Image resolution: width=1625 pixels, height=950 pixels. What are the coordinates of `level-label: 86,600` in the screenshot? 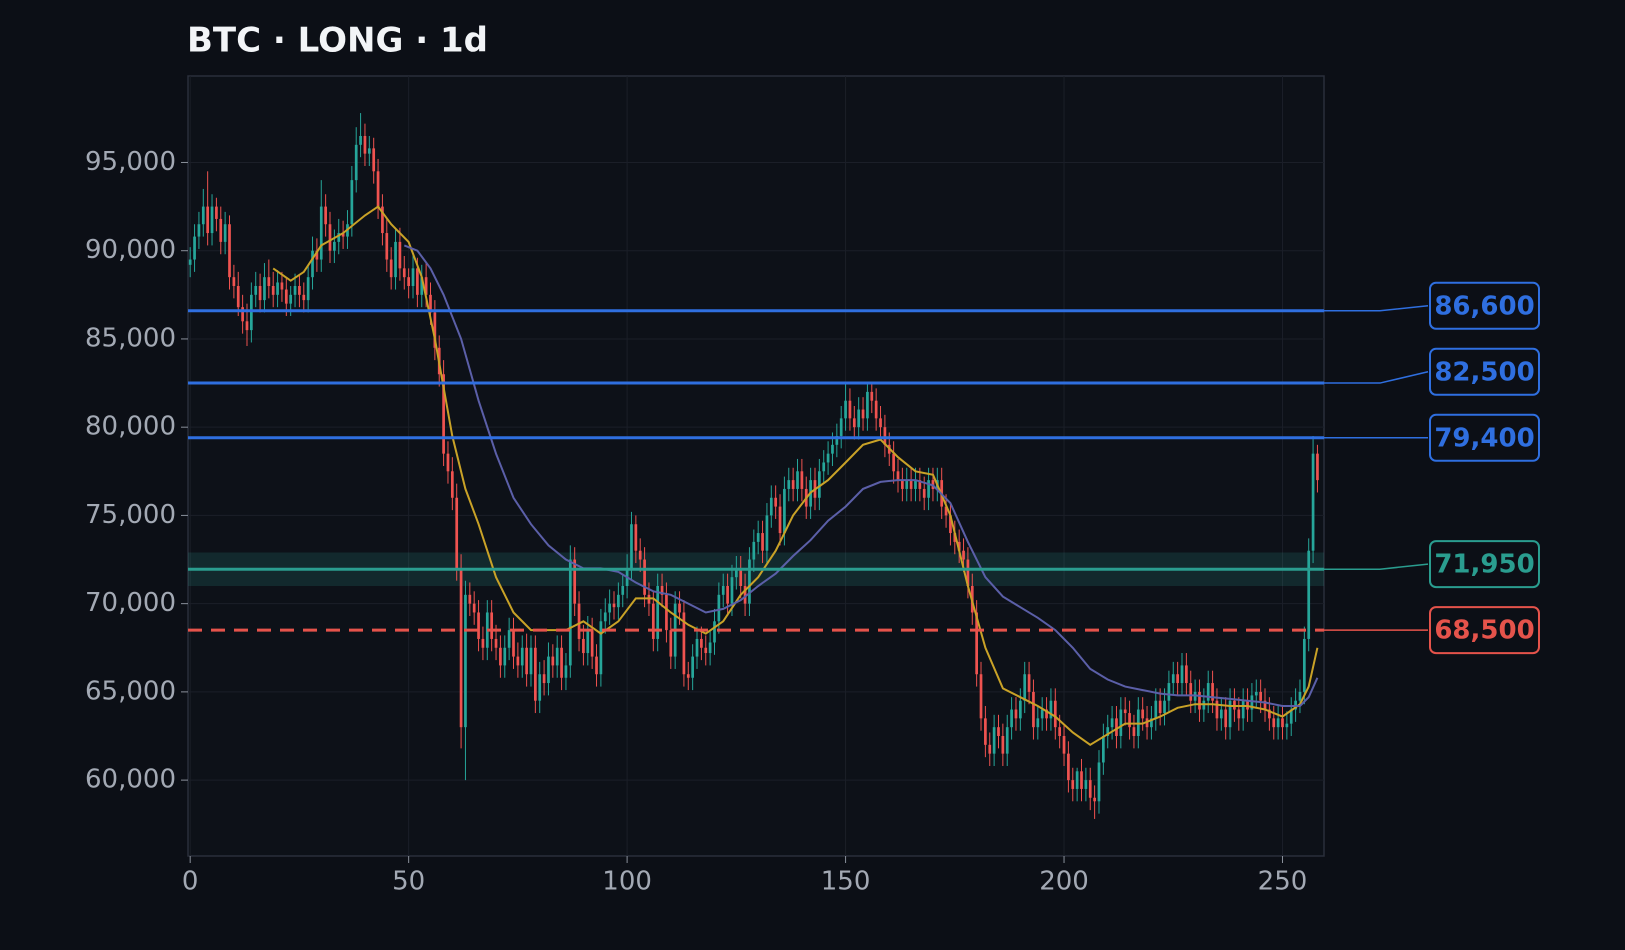 It's located at (1484, 306).